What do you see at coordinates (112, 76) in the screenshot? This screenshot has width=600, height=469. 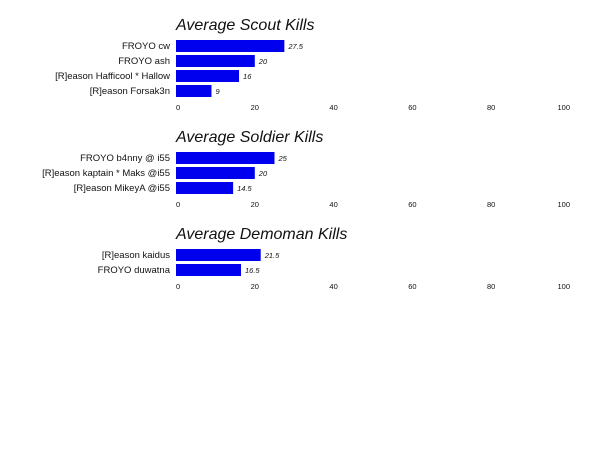 I see `category-label: [R]eason Hafficool * Hallow` at bounding box center [112, 76].